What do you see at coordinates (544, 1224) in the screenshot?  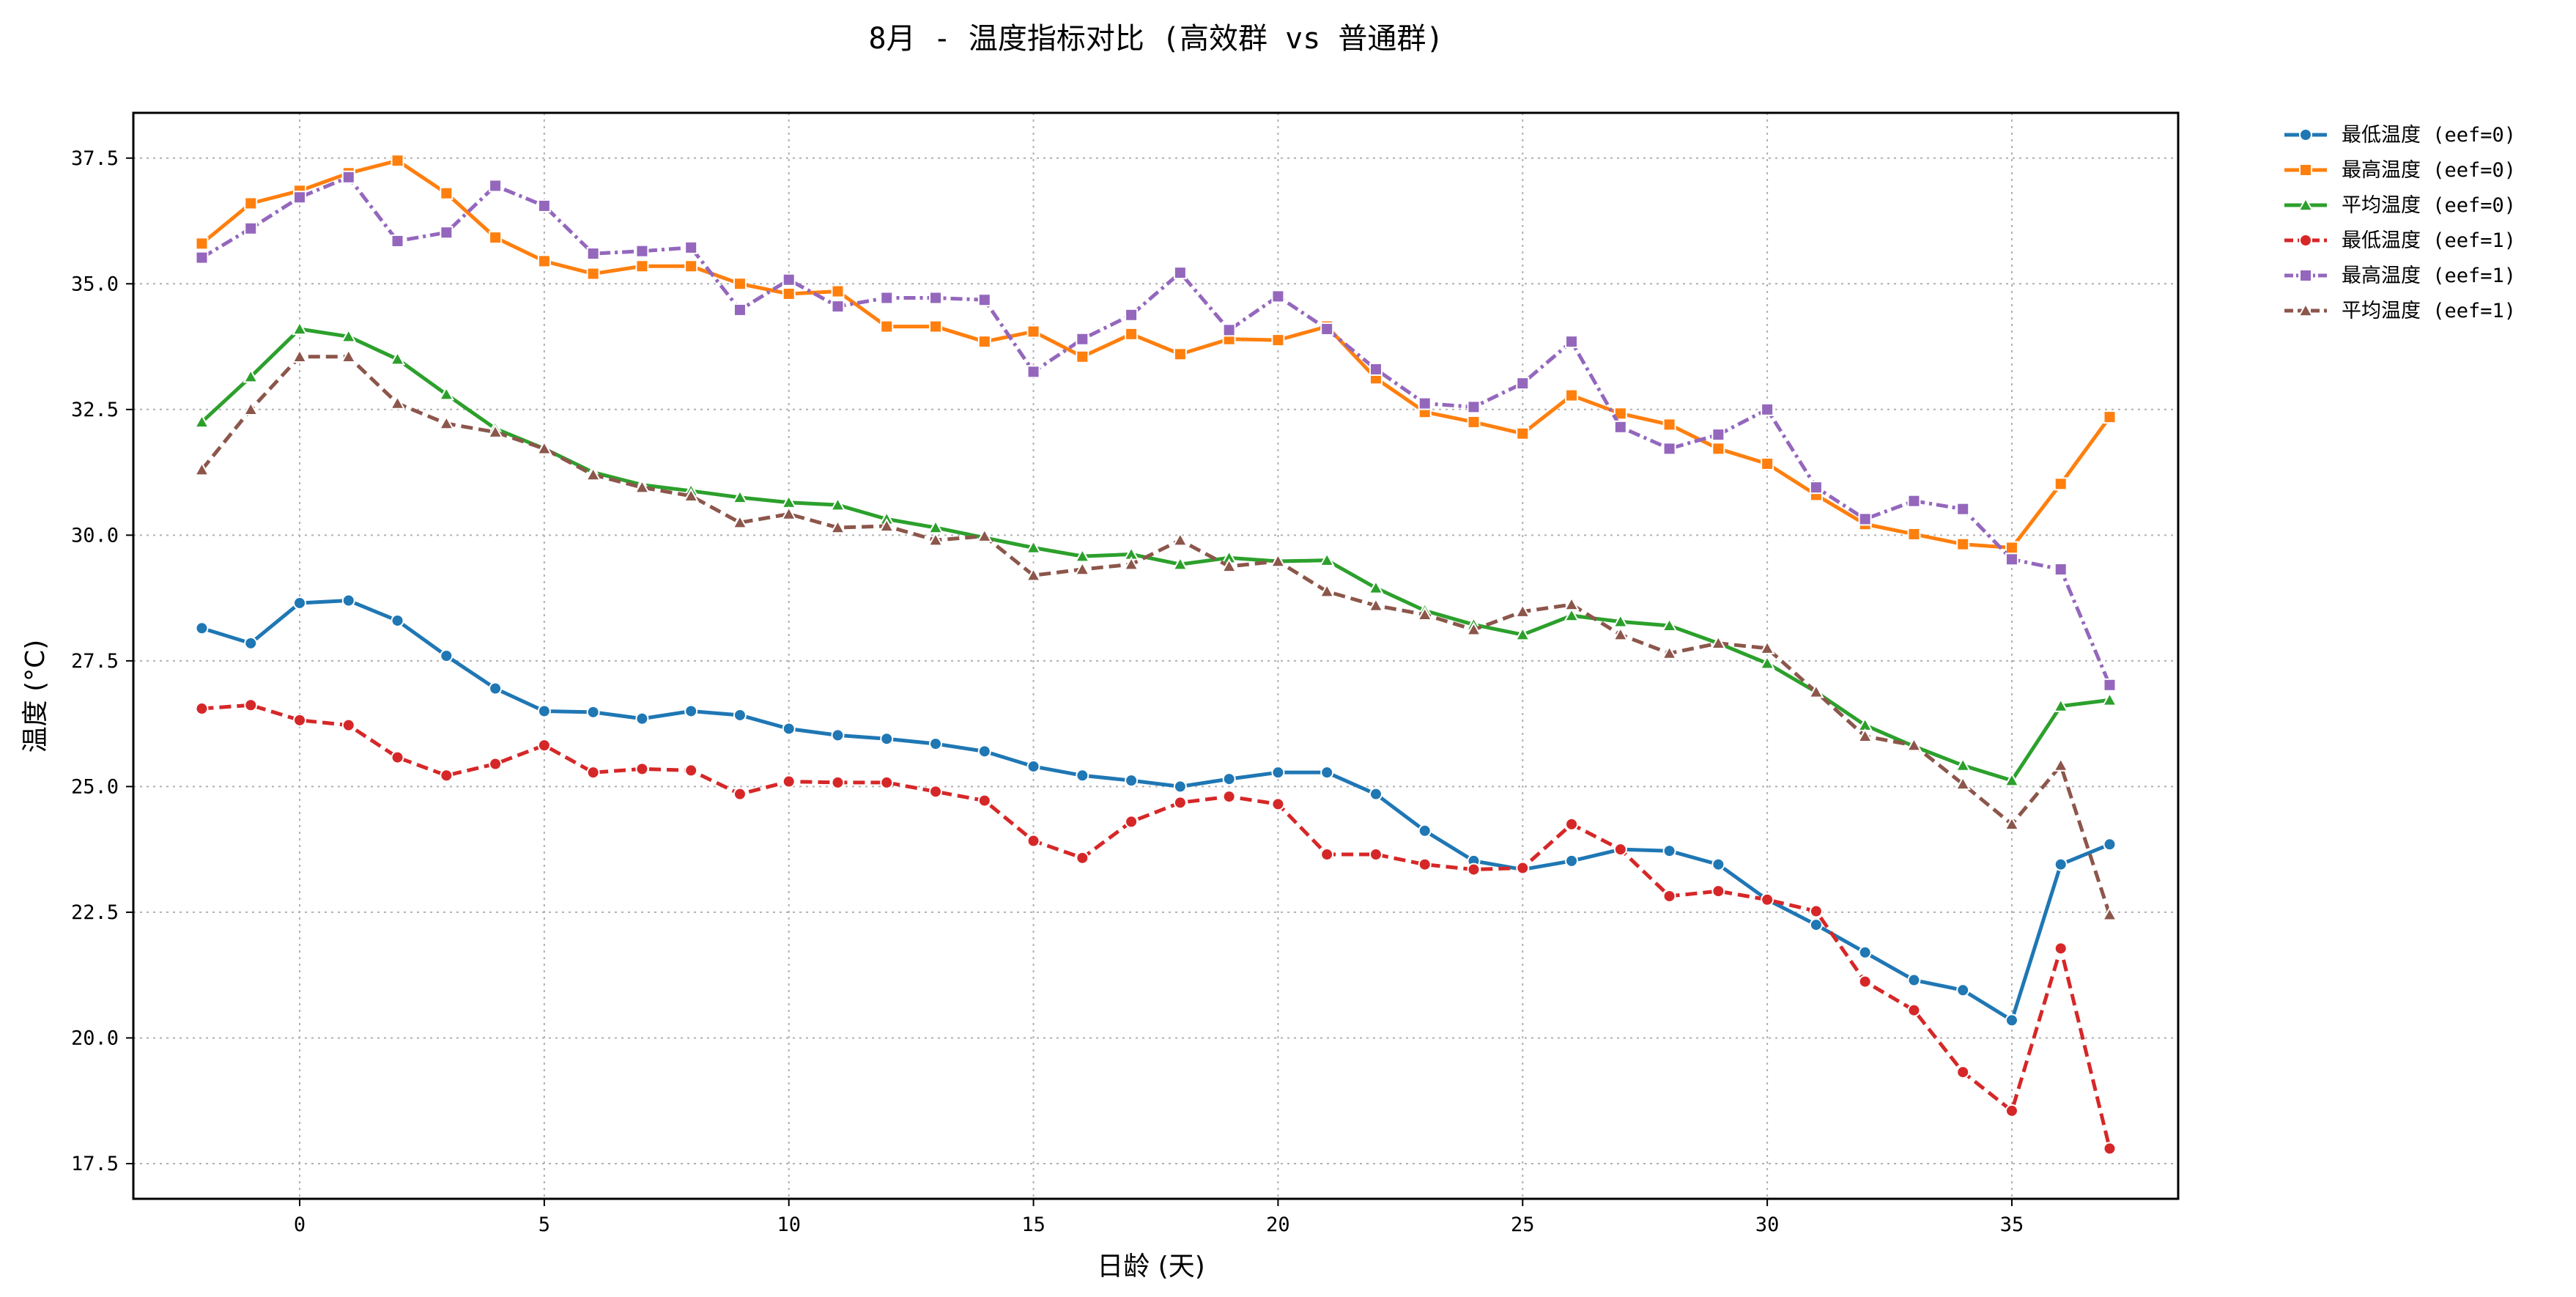 I see `x-tick-label: 5` at bounding box center [544, 1224].